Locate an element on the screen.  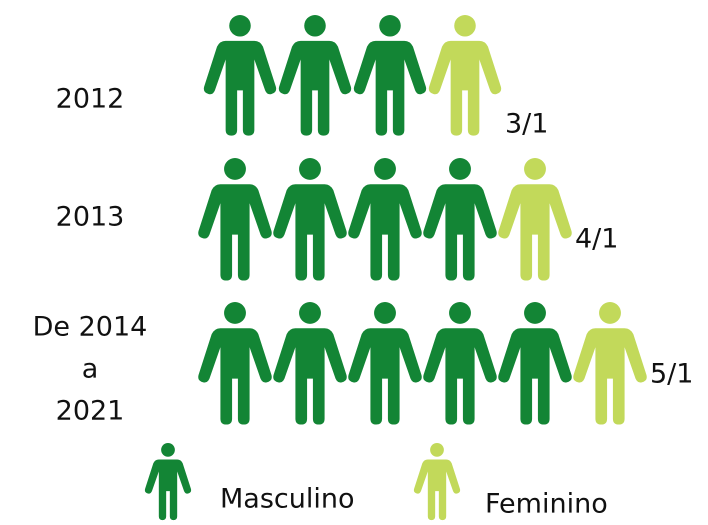
ratio-label: 3/1 is located at coordinates (526, 124).